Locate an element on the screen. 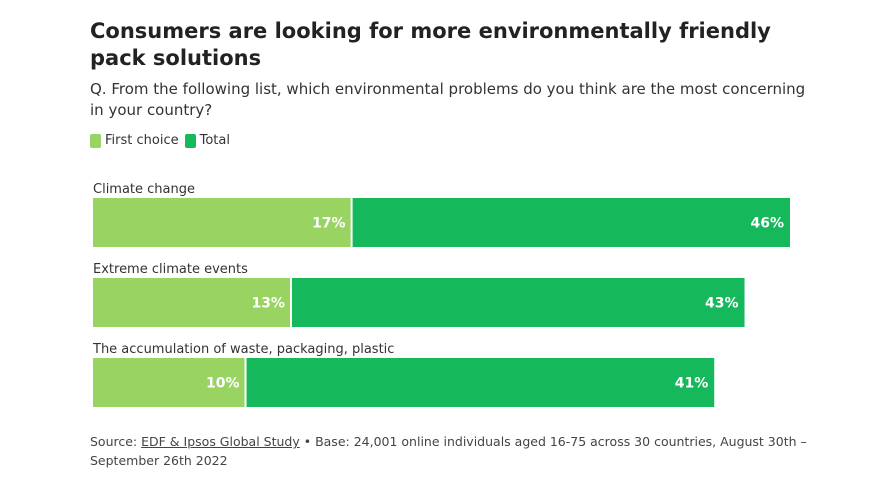  legend-swatch-total is located at coordinates (190, 140).